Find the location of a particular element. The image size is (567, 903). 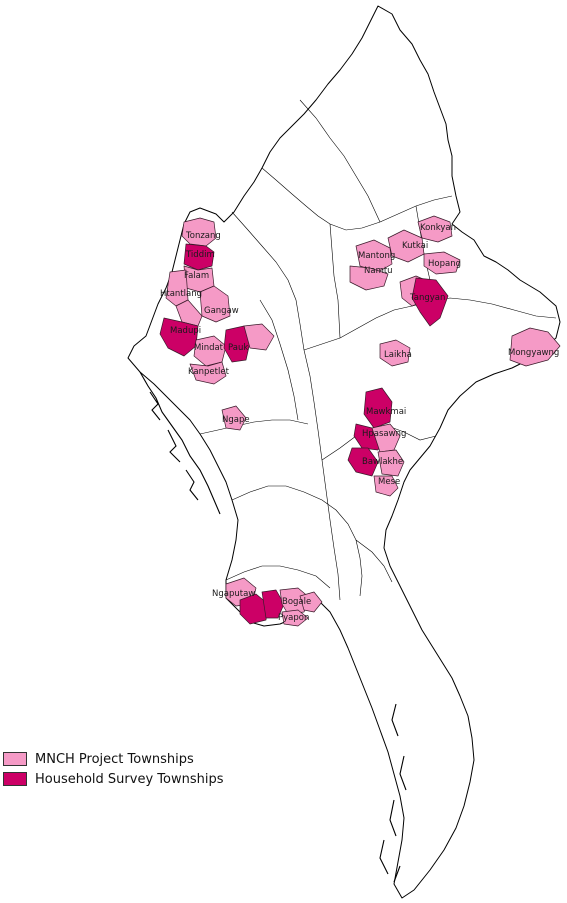

township-bogale is located at coordinates (295, 601).